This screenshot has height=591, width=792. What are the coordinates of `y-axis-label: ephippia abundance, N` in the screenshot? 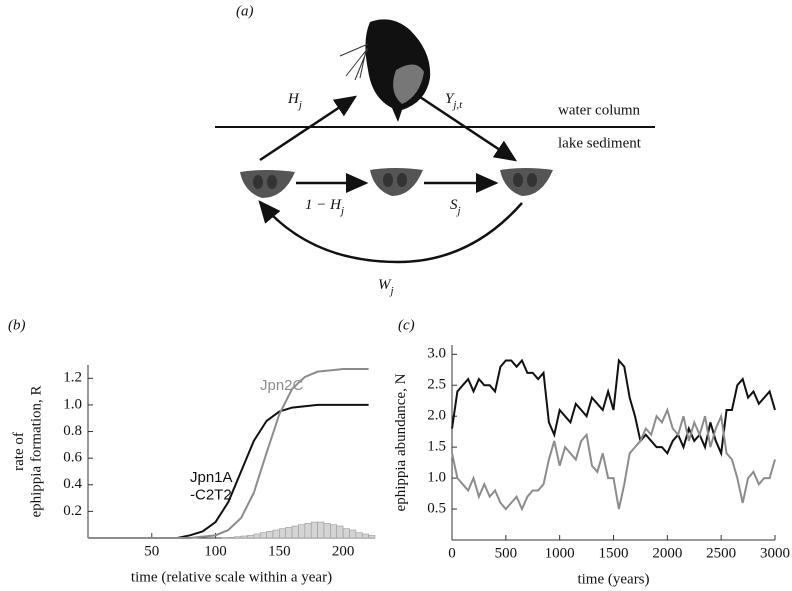 It's located at (401, 442).